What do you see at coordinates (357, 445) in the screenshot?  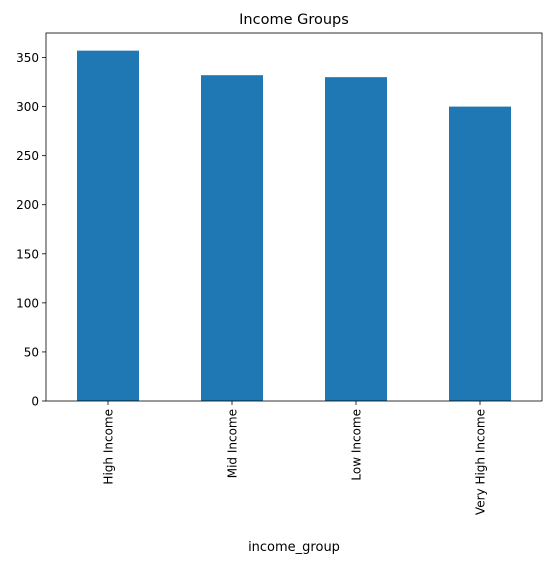 I see `x-tick-label: Low Income` at bounding box center [357, 445].